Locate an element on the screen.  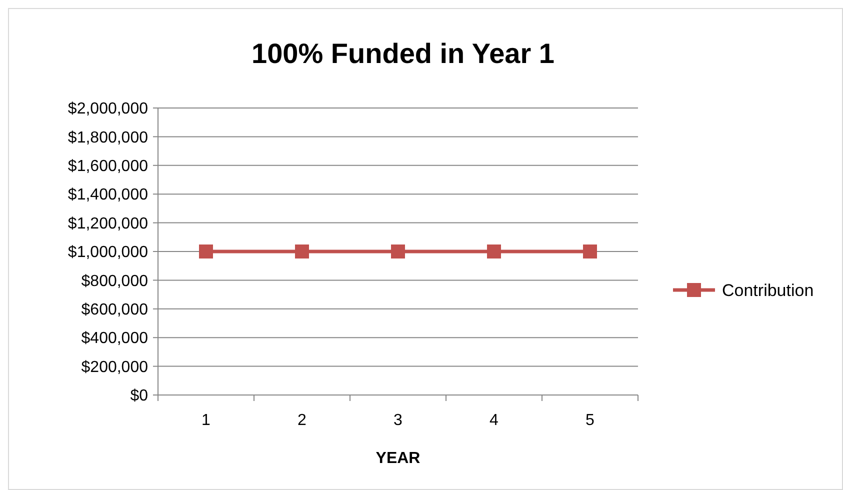
y-tick-label: $1,000,000 is located at coordinates (108, 253).